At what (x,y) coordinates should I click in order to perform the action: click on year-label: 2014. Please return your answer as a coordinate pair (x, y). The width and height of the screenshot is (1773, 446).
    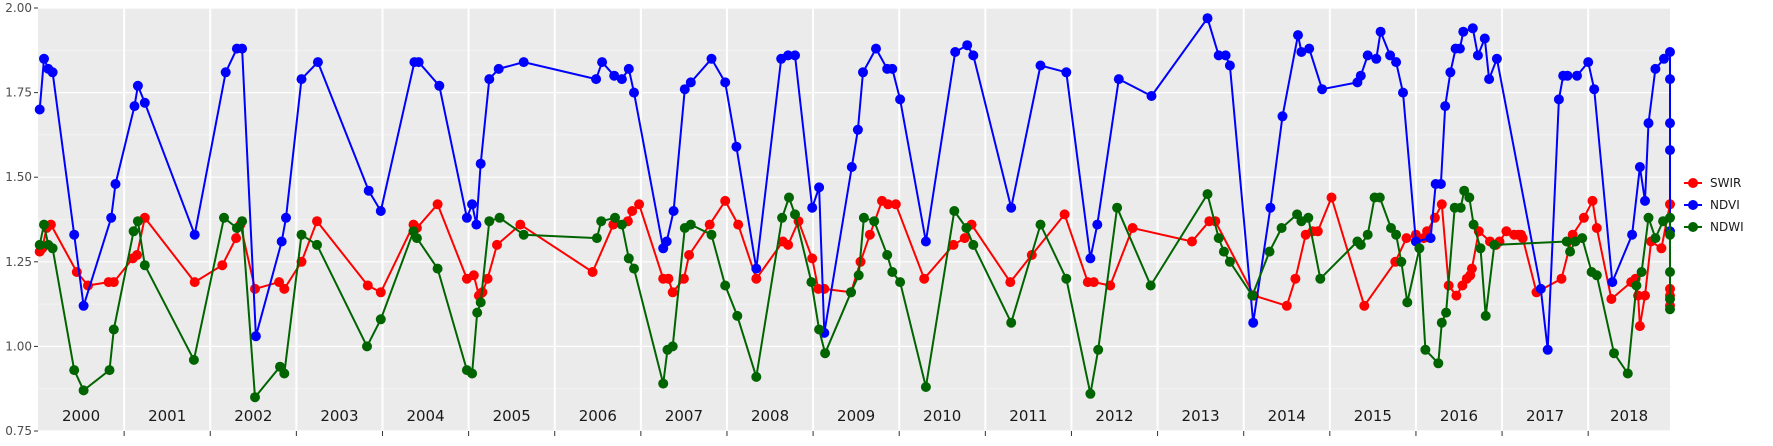
    Looking at the image, I should click on (1287, 416).